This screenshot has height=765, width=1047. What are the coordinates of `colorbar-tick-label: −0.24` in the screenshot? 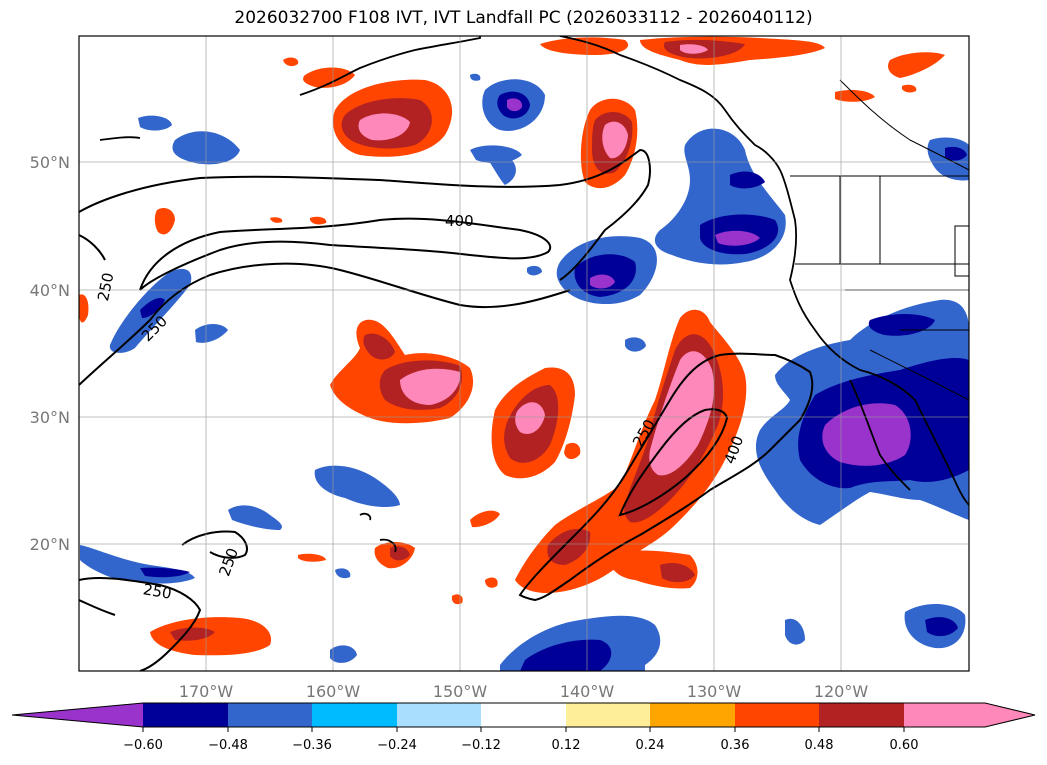 It's located at (397, 745).